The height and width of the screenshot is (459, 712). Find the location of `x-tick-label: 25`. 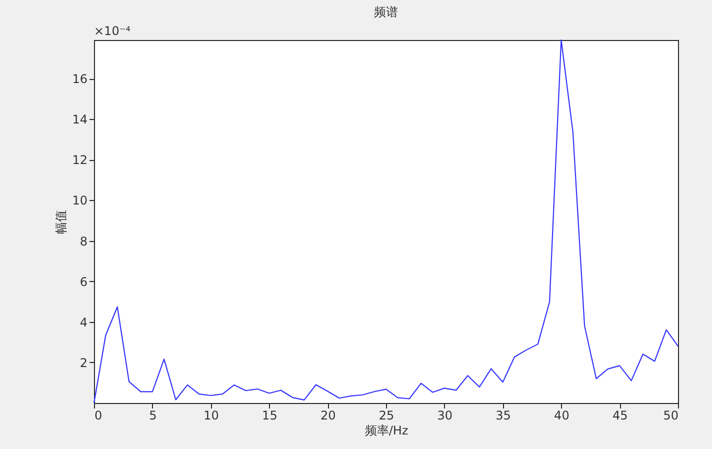

x-tick-label: 25 is located at coordinates (386, 415).